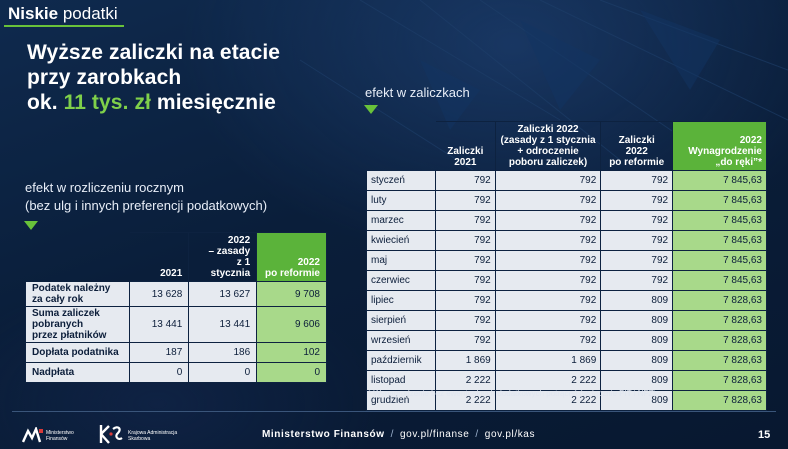 The width and height of the screenshot is (788, 449). I want to click on triangle-down-icon, so click(371, 109).